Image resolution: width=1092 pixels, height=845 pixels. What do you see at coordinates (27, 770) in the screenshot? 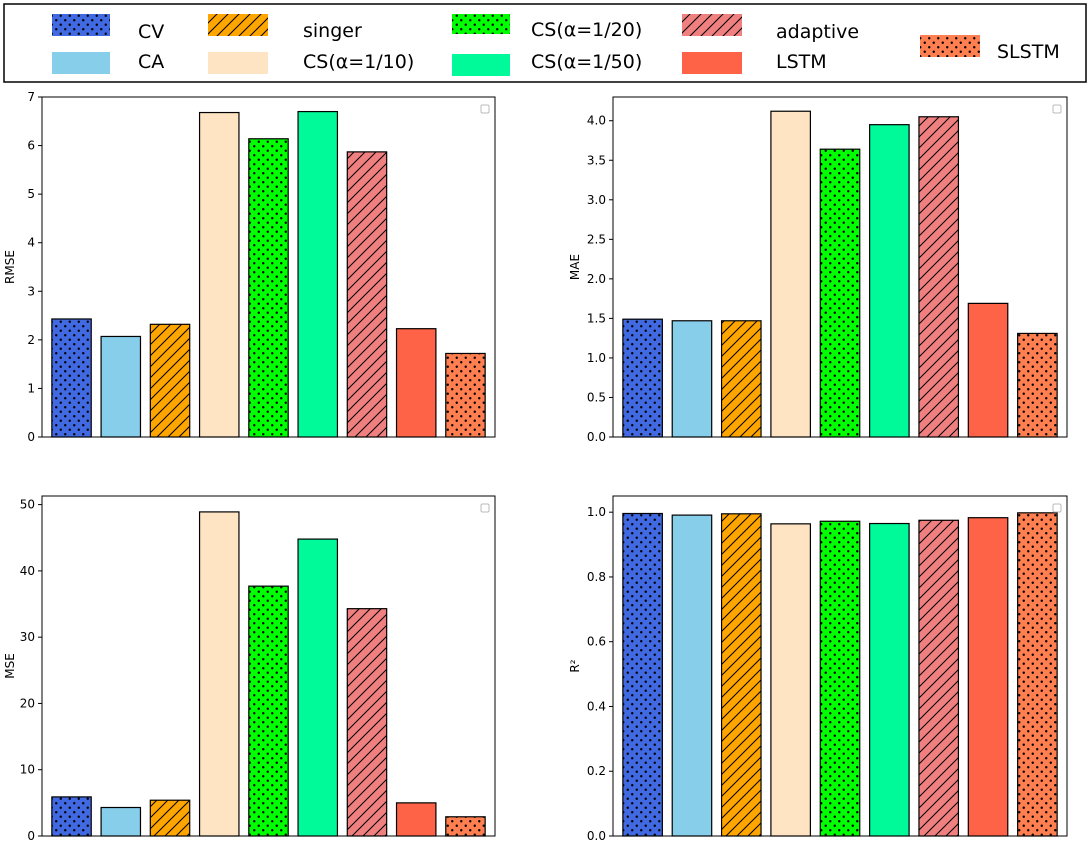
I see `y-tick-label: 10` at bounding box center [27, 770].